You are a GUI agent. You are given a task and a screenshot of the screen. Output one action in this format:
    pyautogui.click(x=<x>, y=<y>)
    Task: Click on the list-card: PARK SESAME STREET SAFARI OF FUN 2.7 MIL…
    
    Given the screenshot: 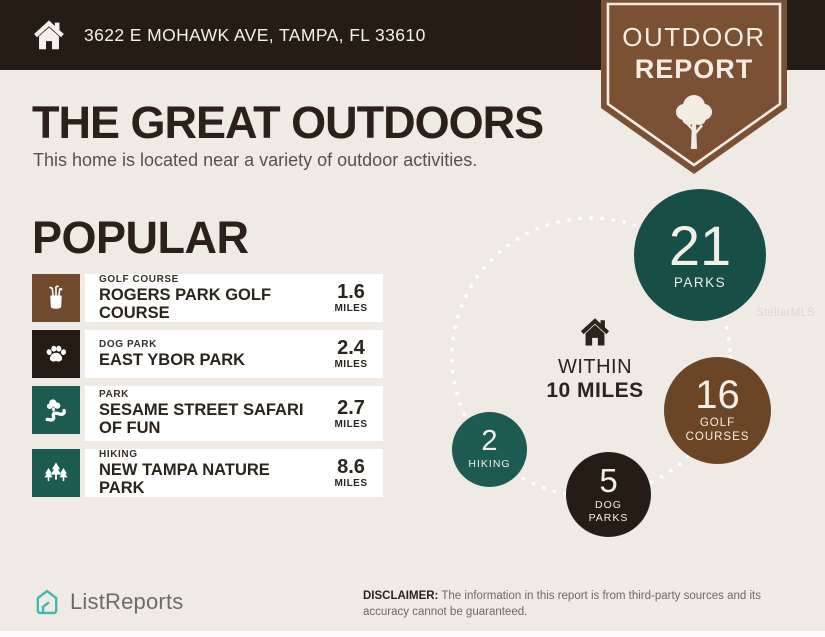 What is the action you would take?
    pyautogui.click(x=234, y=413)
    